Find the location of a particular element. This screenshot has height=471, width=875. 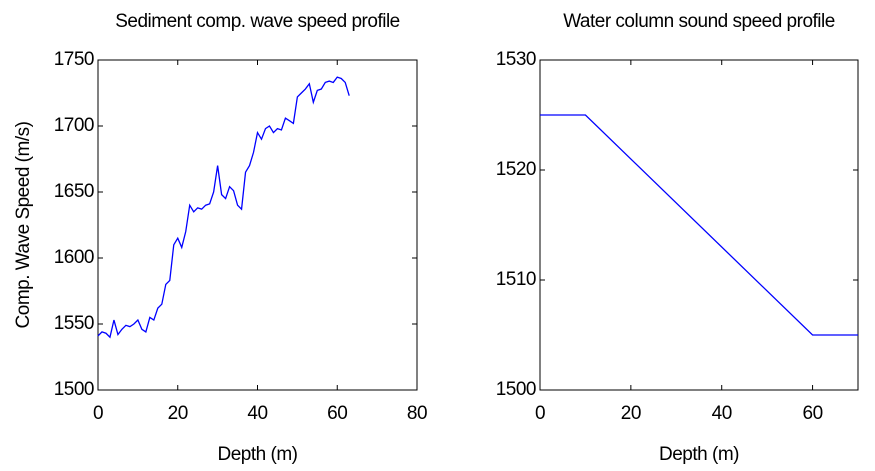

y-tick-label: 1520 is located at coordinates (516, 169).